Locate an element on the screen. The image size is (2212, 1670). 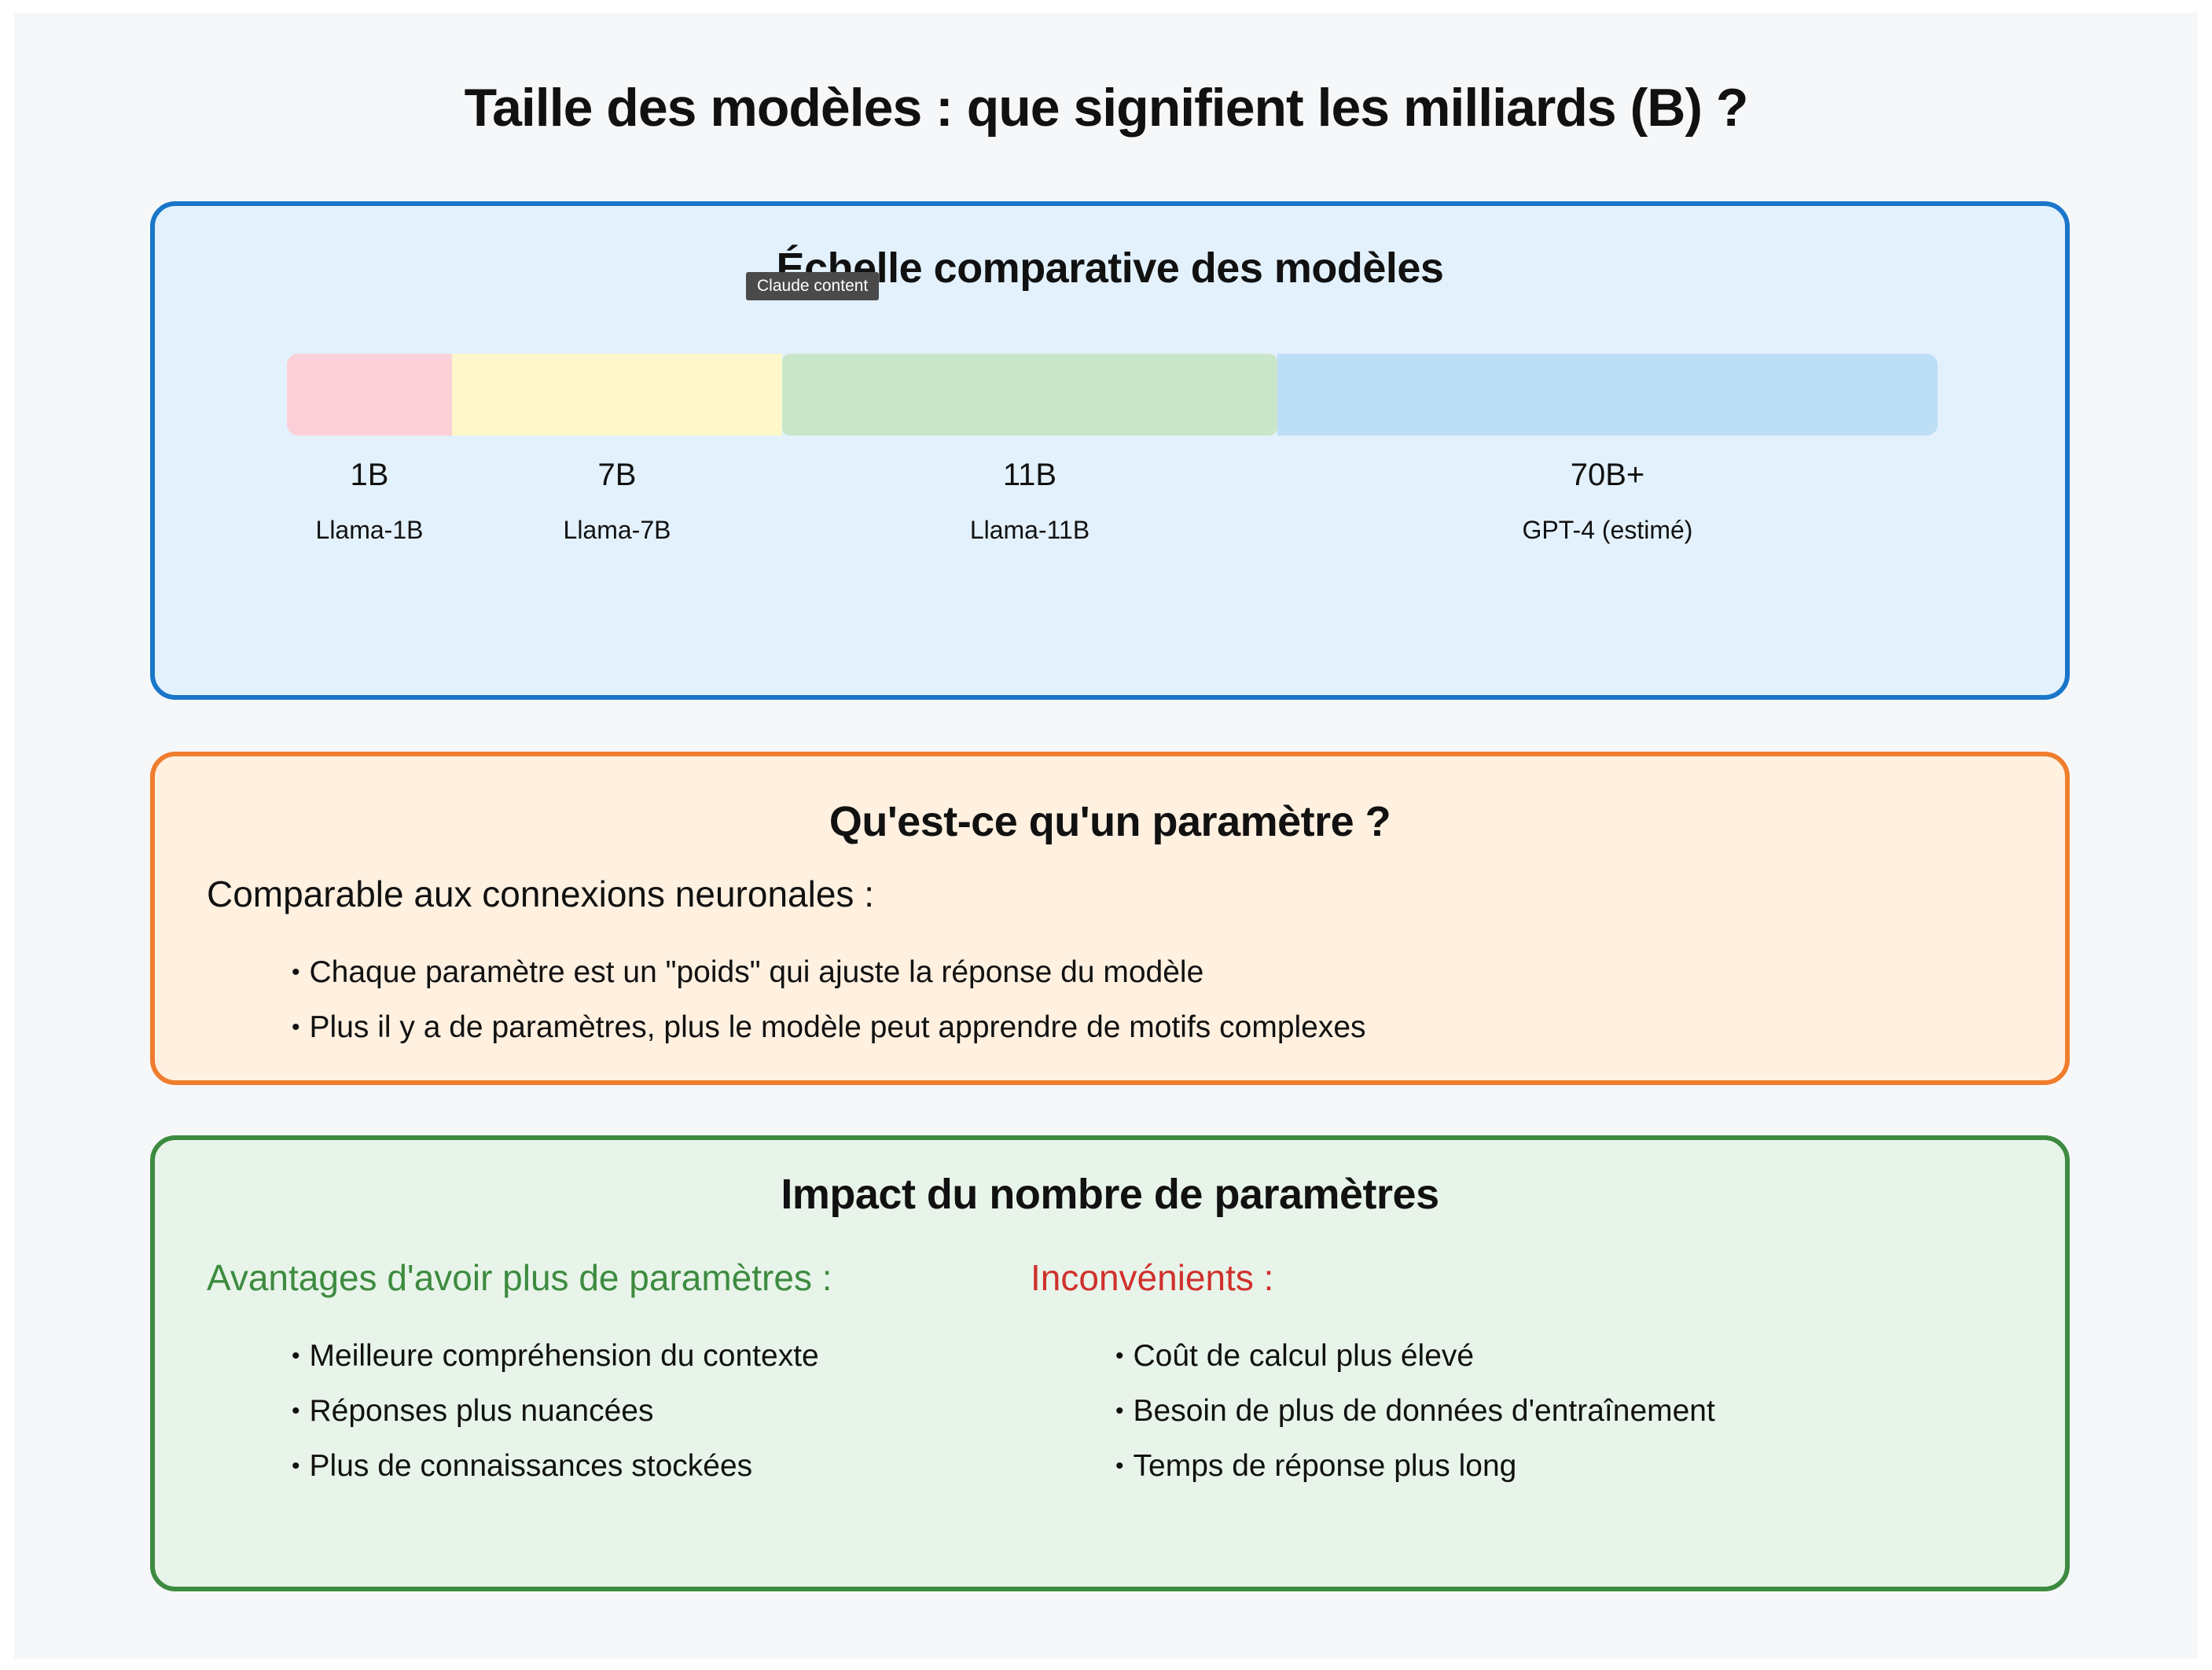
parameter-title: Qu'est-ce qu'un paramètre ? is located at coordinates (1110, 821).